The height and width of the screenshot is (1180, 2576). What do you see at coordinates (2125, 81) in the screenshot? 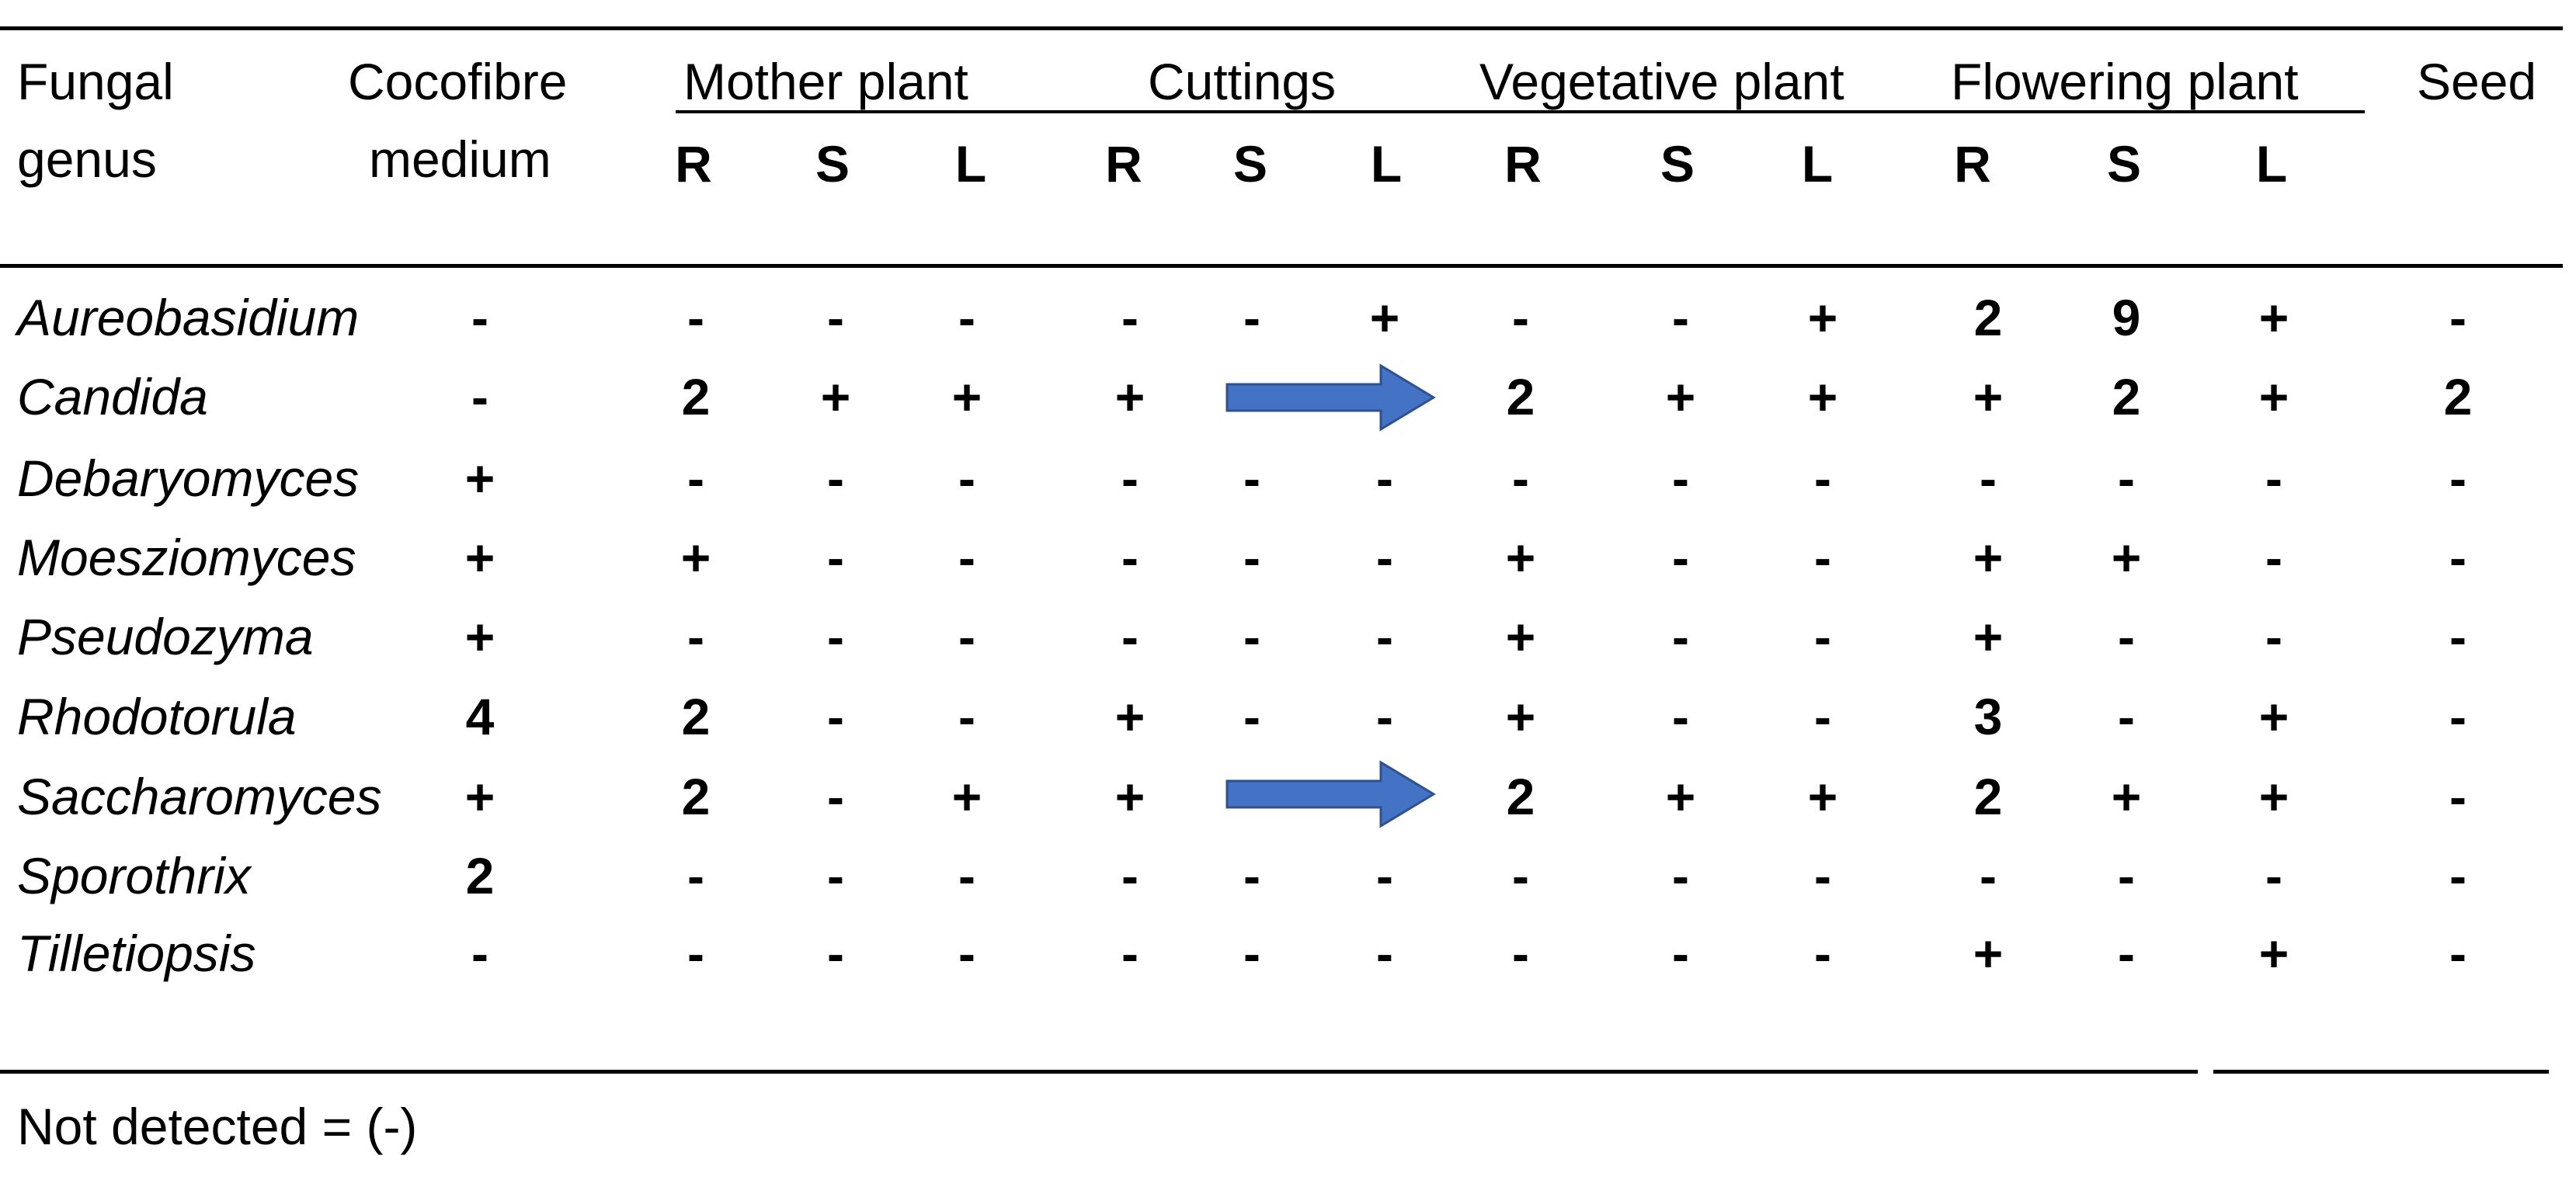
I see `group-flowering-plant: Flowering plant` at bounding box center [2125, 81].